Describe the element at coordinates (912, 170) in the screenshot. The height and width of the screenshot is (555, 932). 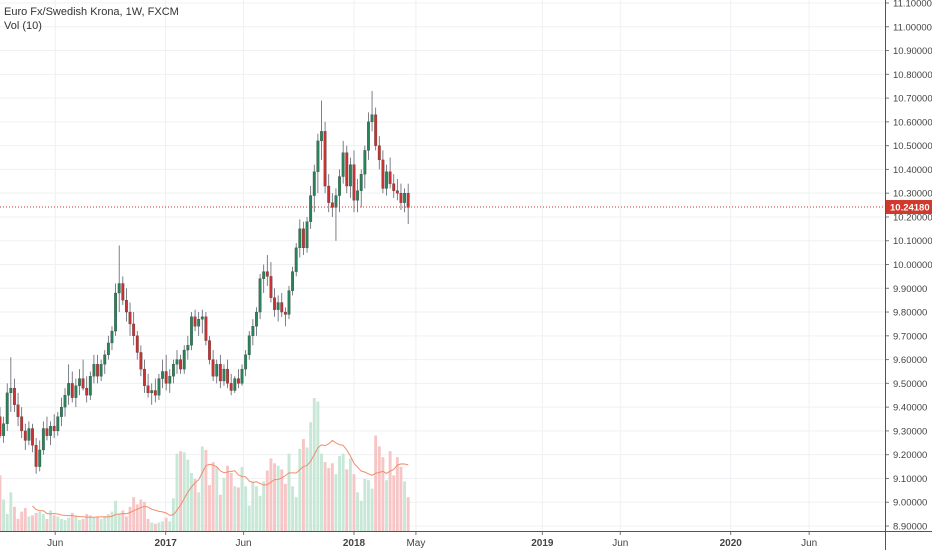
I see `price-tick-label: 10.40000` at that location.